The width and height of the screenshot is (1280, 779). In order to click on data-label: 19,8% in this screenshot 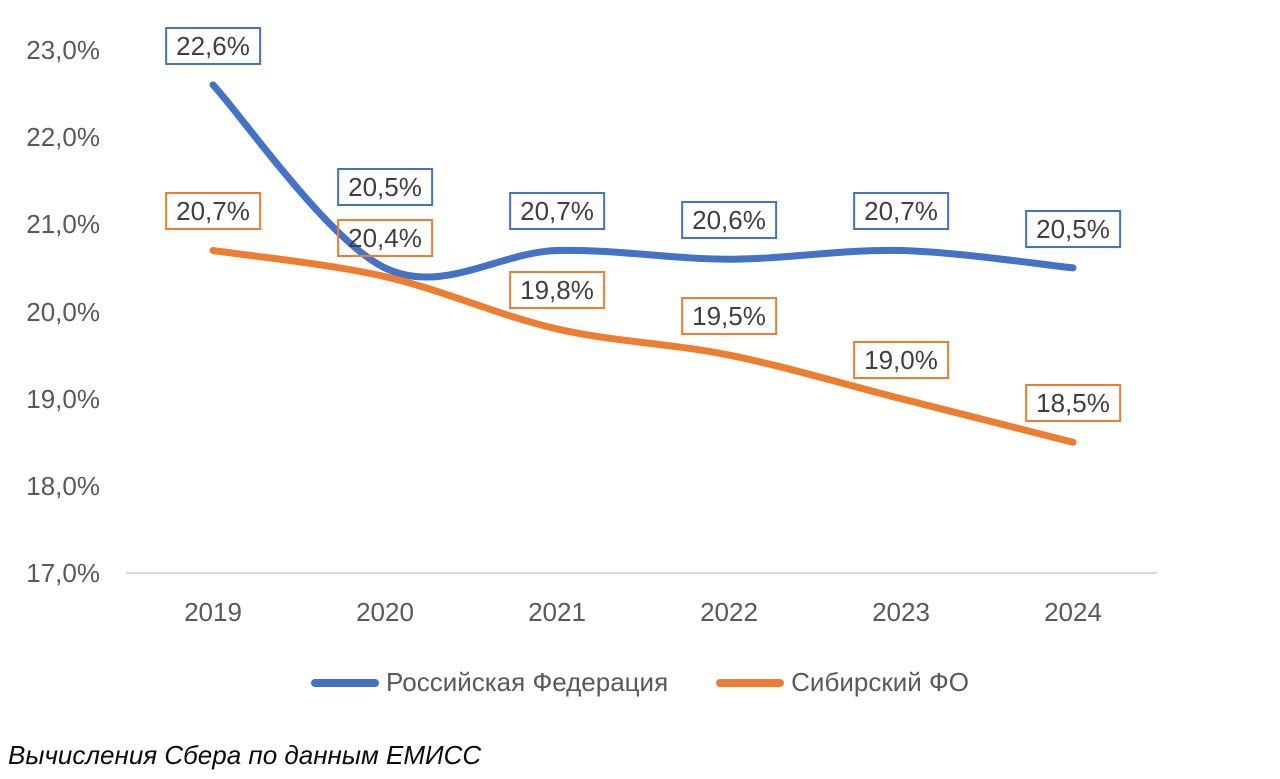, I will do `click(557, 289)`.